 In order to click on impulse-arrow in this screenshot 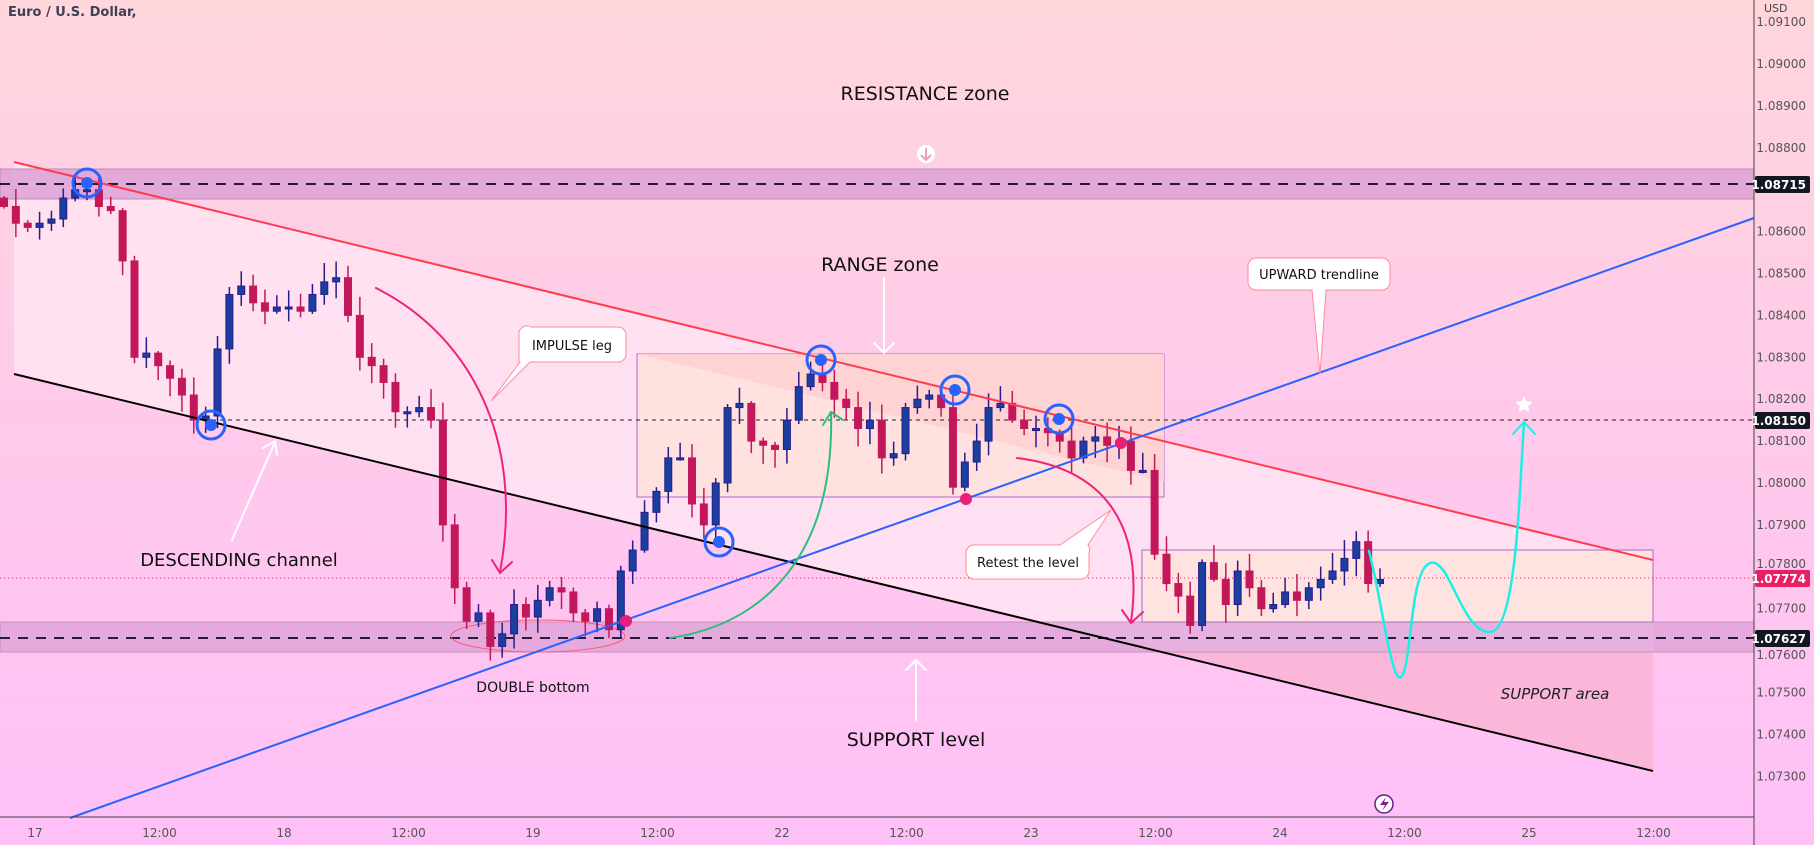, I will do `click(441, 430)`.